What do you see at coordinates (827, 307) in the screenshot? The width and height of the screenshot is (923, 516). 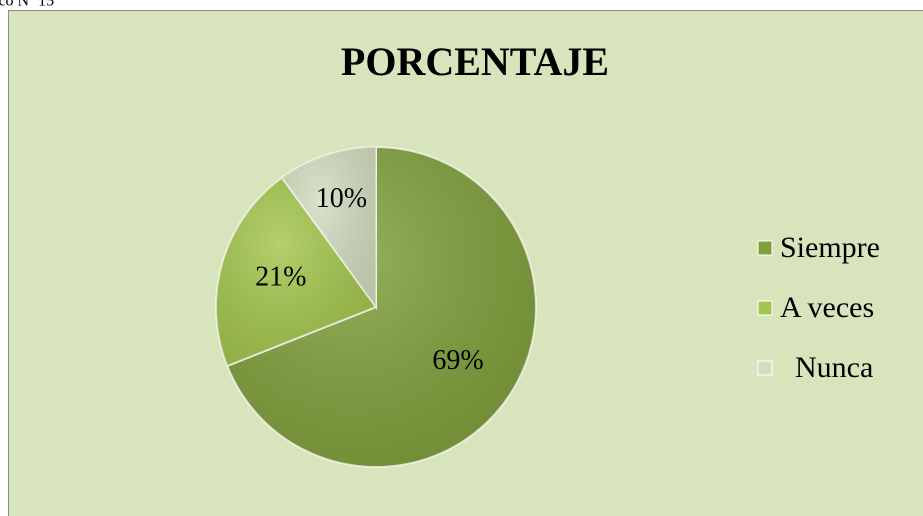 I see `legend-label: A veces` at bounding box center [827, 307].